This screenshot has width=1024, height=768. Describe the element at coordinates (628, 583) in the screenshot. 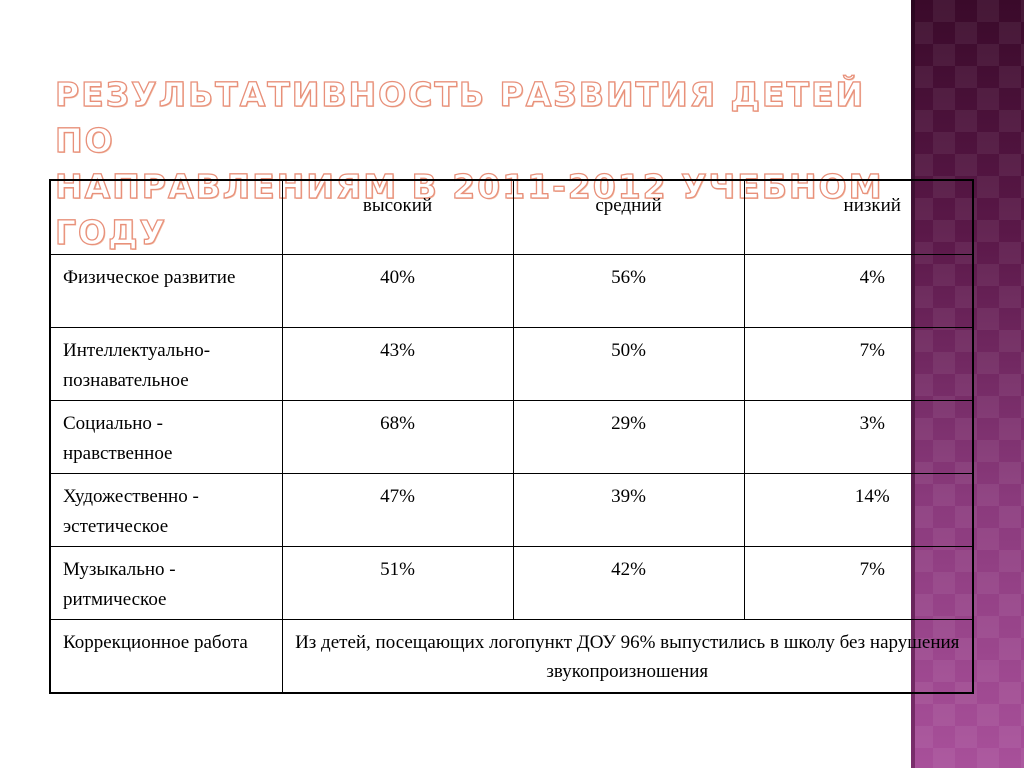

I see `value-medium: 42%` at that location.